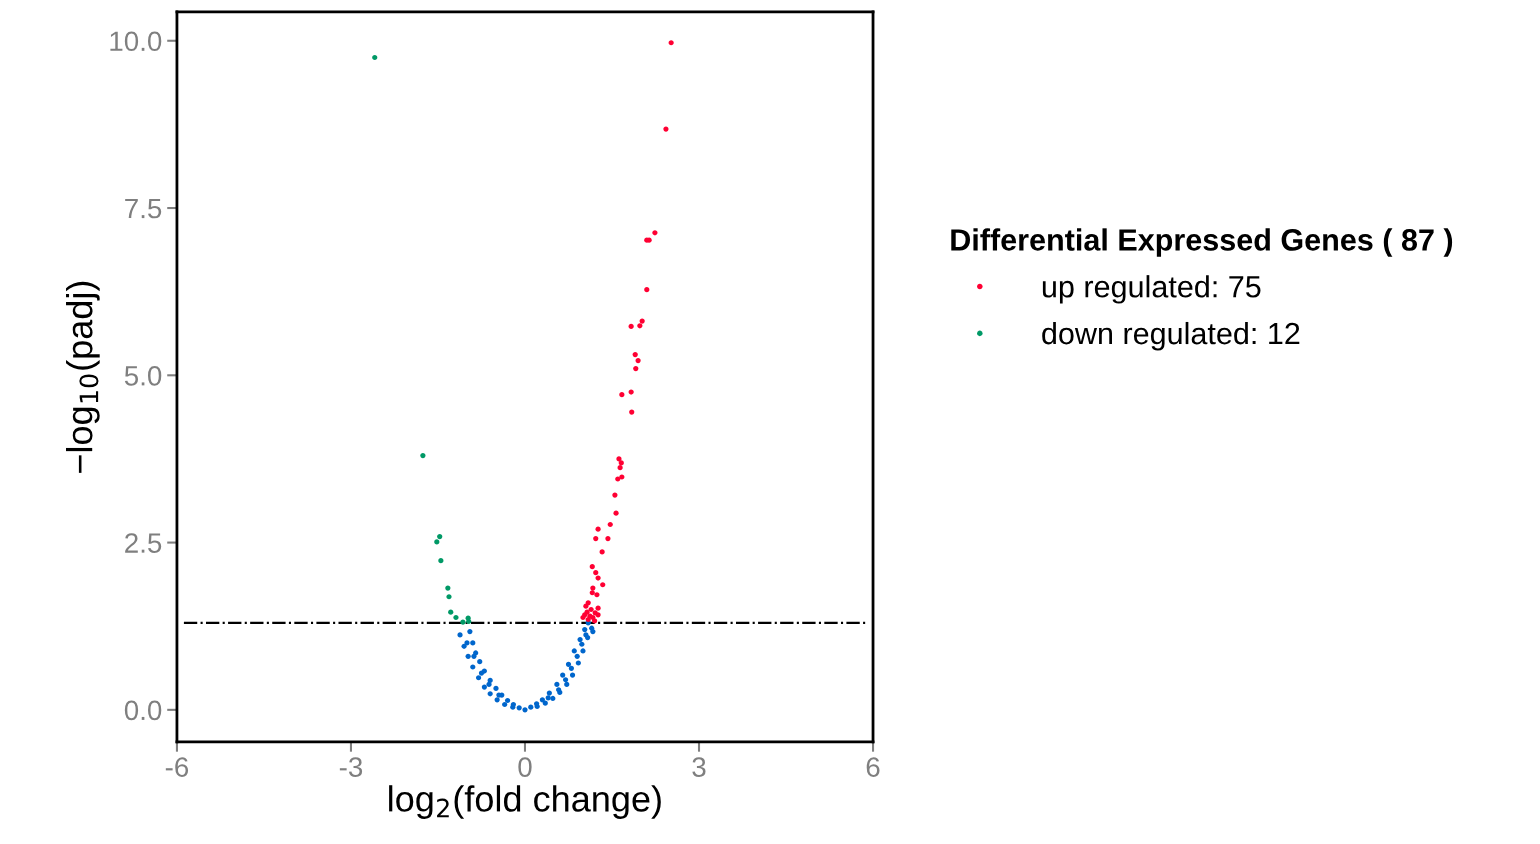 Image resolution: width=1540 pixels, height=844 pixels. I want to click on y-tick-label: 5.0, so click(143, 375).